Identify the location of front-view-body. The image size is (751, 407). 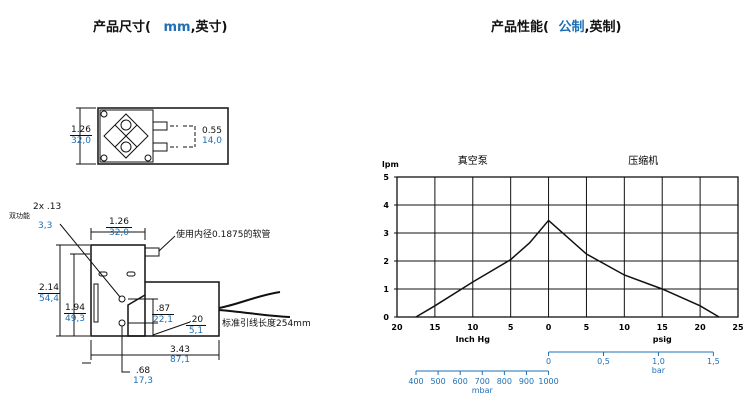
(118, 290).